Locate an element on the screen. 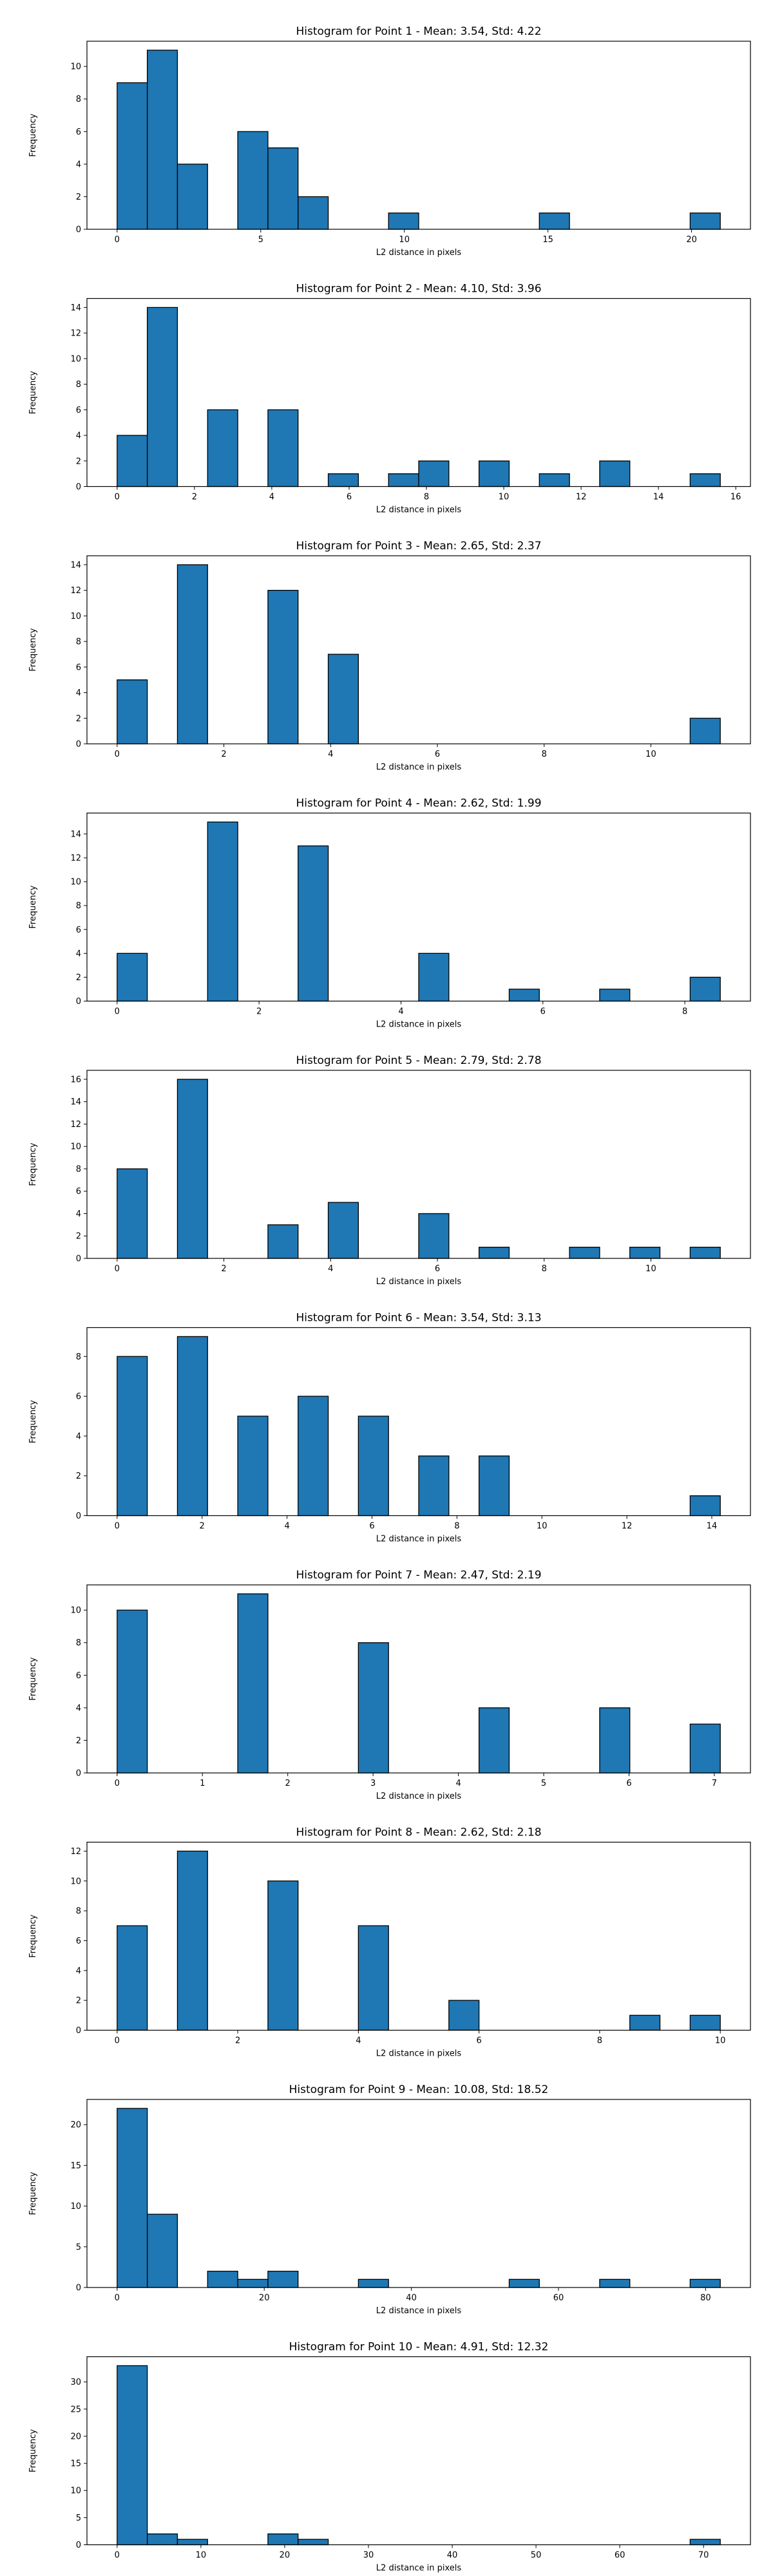  x-tick-label: 15 is located at coordinates (547, 240).